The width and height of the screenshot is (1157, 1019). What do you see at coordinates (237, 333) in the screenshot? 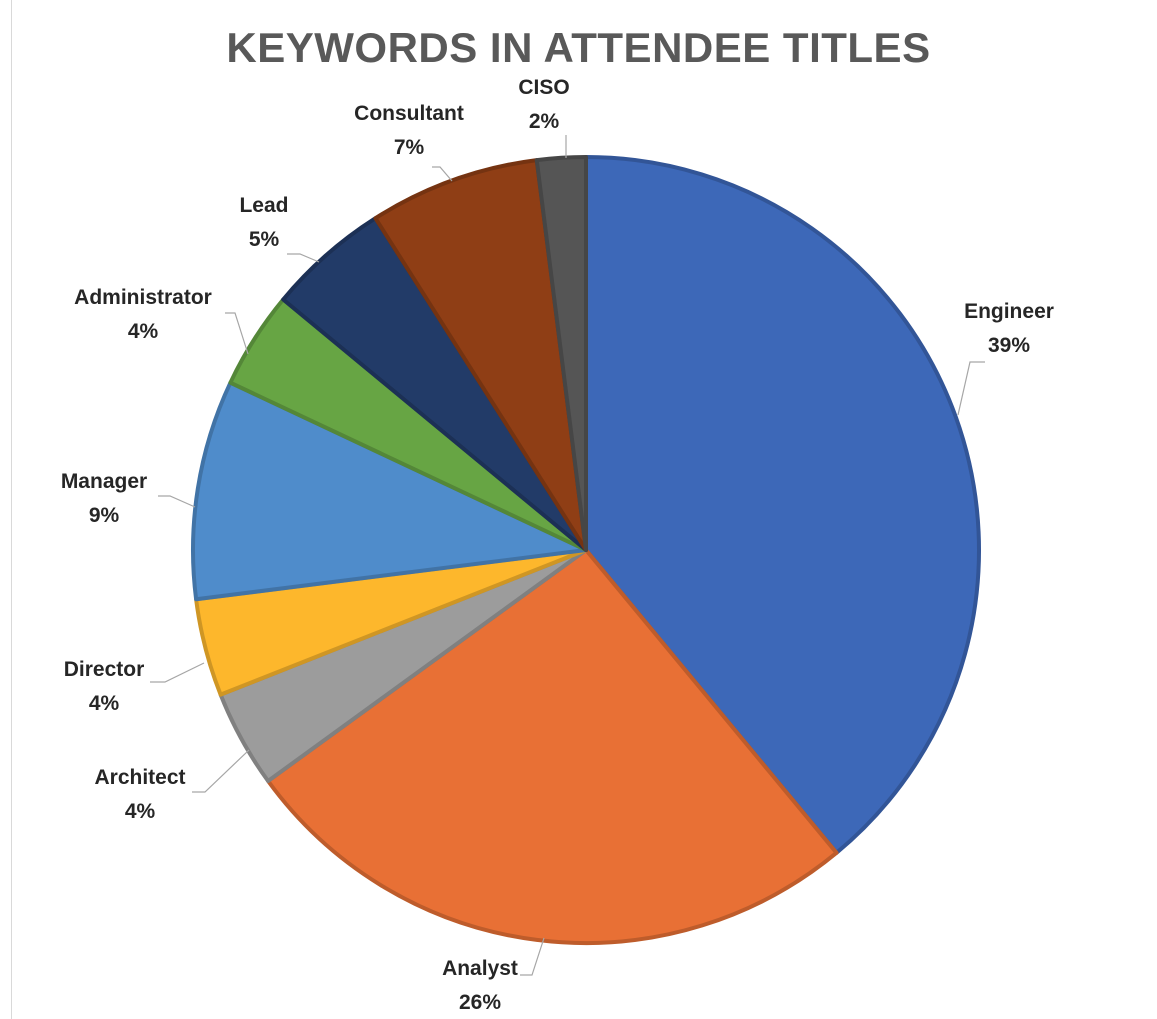
I see `leader-line-administrator` at bounding box center [237, 333].